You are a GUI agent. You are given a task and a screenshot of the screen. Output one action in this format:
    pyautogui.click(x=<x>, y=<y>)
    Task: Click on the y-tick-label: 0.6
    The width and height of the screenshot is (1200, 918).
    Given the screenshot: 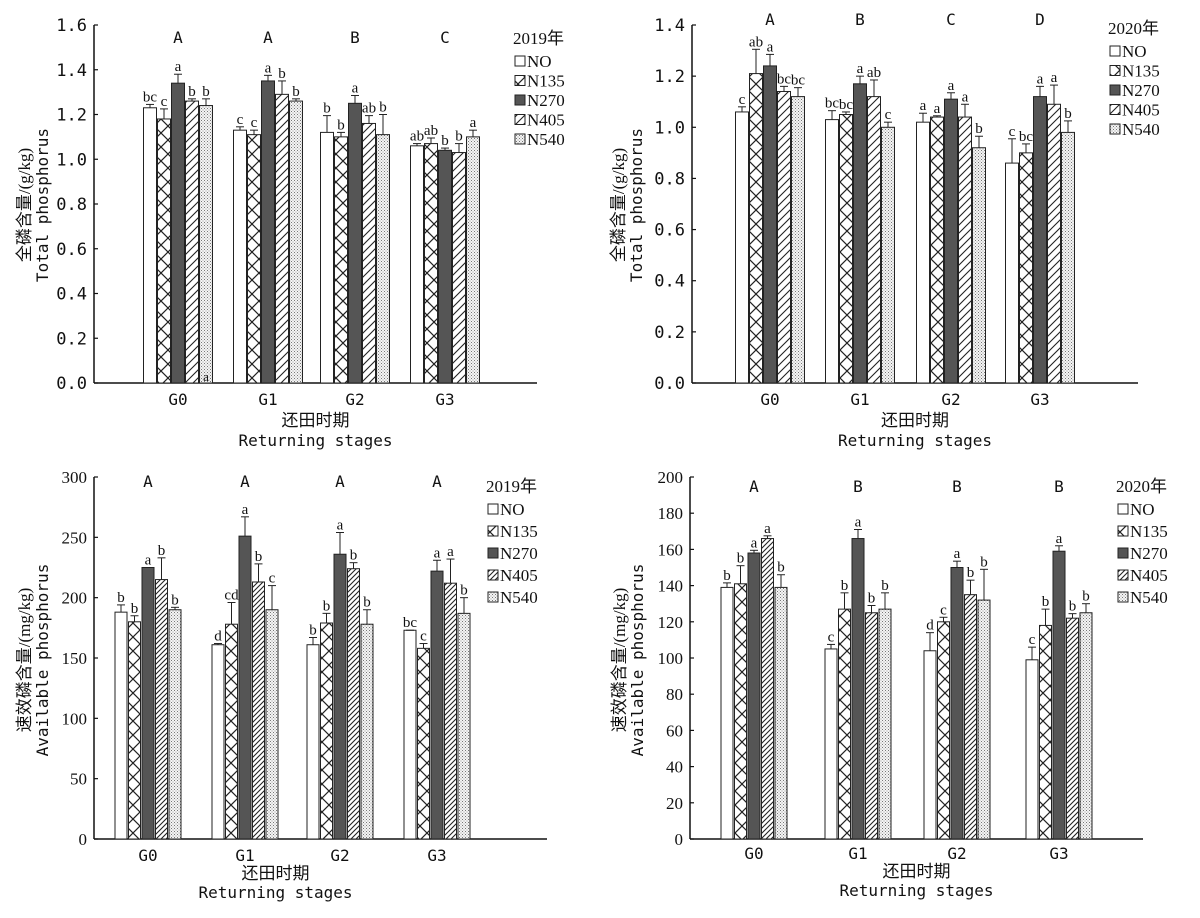 What is the action you would take?
    pyautogui.click(x=669, y=231)
    